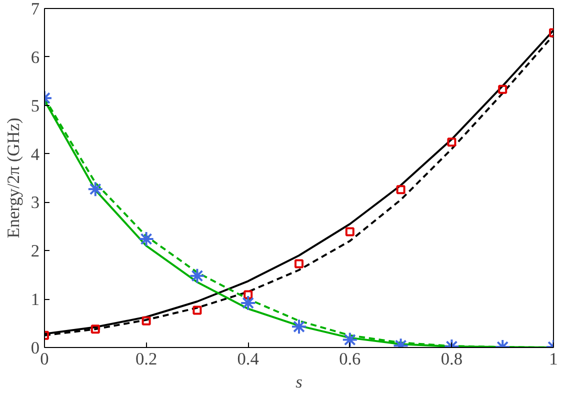  Describe the element at coordinates (35, 57) in the screenshot. I see `y-tick-label: 6` at that location.